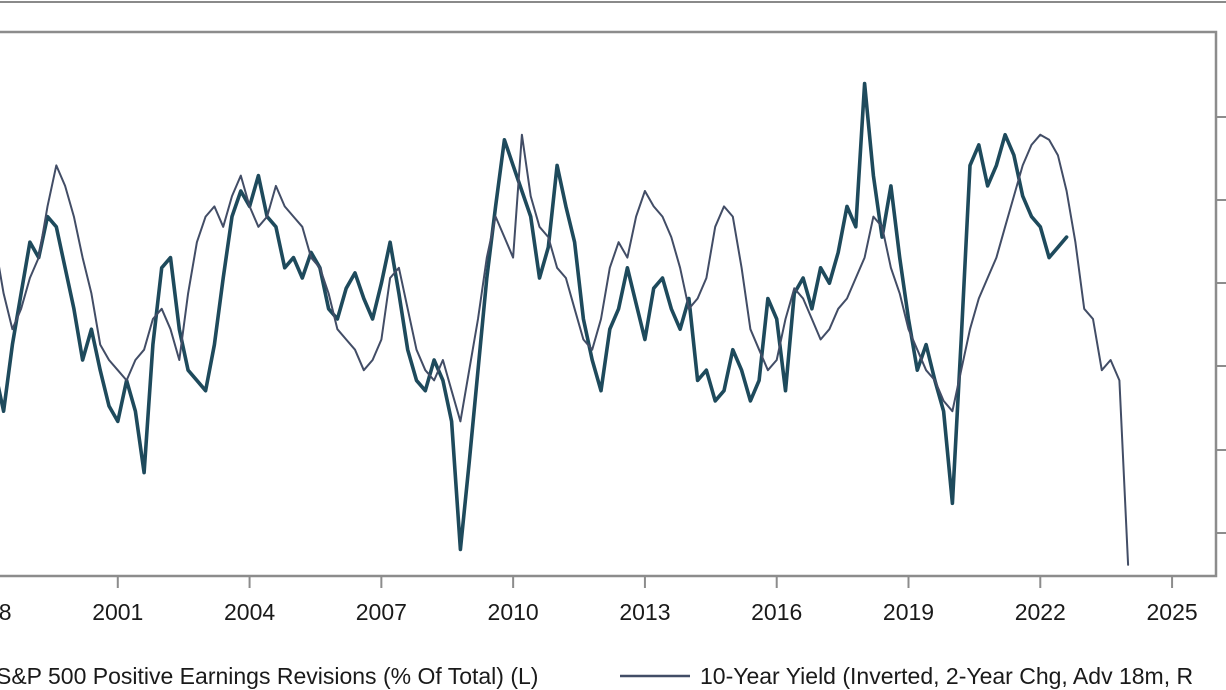 The width and height of the screenshot is (1226, 690). Describe the element at coordinates (1221, 325) in the screenshot. I see `right-axis-ticks` at that location.